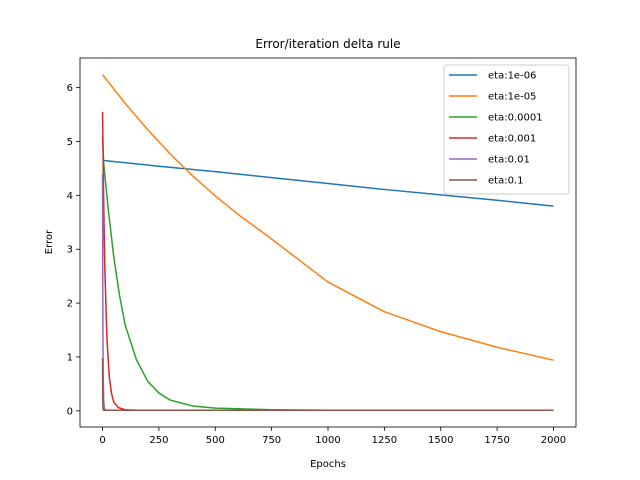  What do you see at coordinates (440, 440) in the screenshot?
I see `x-tick-label: 1500` at bounding box center [440, 440].